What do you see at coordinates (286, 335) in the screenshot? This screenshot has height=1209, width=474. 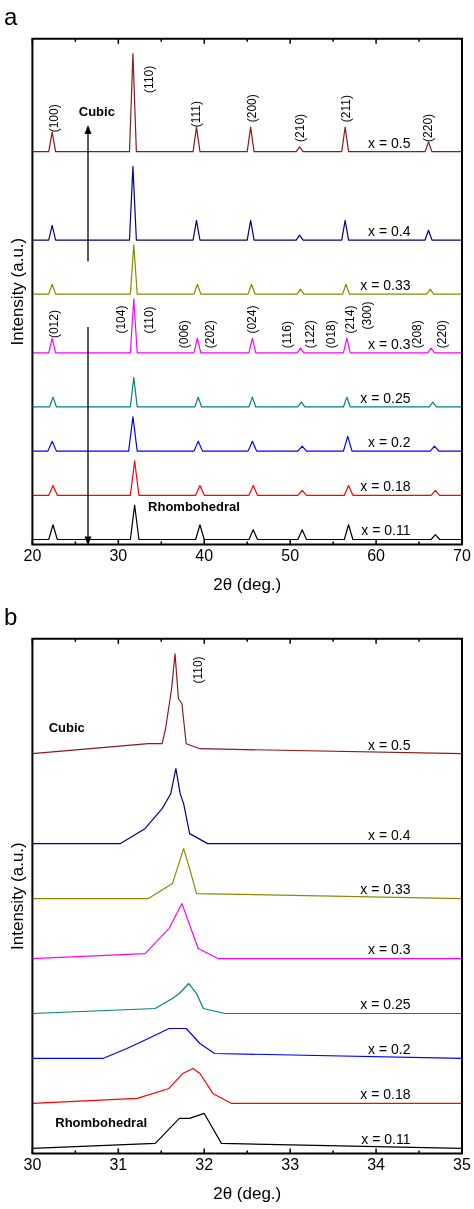 I see `annotation: (116)` at bounding box center [286, 335].